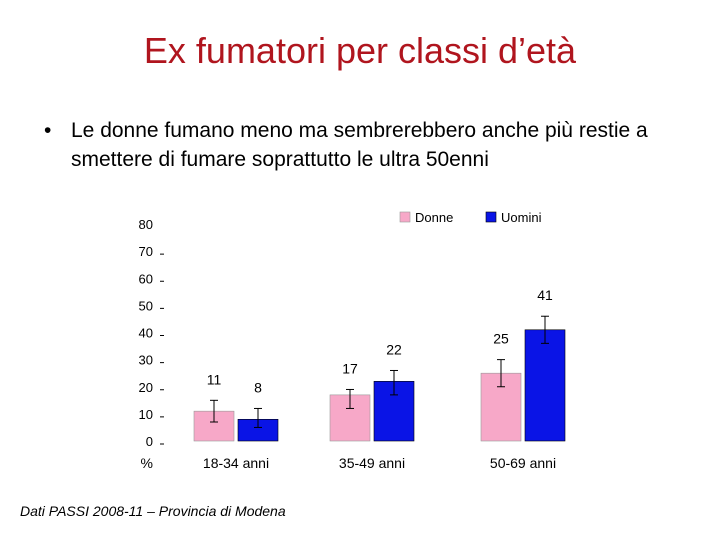  I want to click on x-tick-label: 18-34 anni, so click(236, 463).